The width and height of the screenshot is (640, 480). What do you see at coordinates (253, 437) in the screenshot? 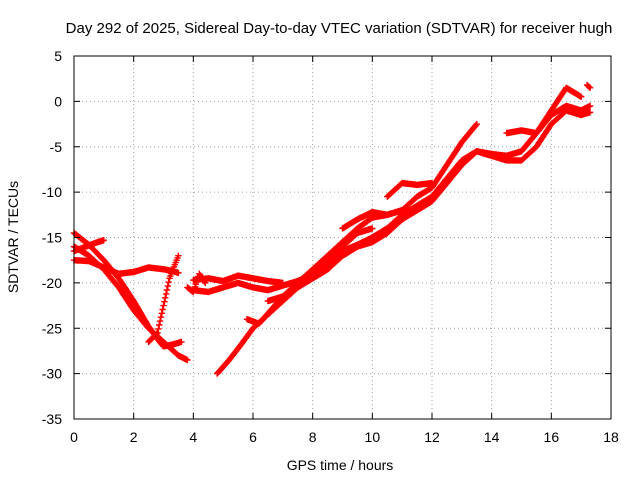
I see `x-tick-label: 6` at bounding box center [253, 437].